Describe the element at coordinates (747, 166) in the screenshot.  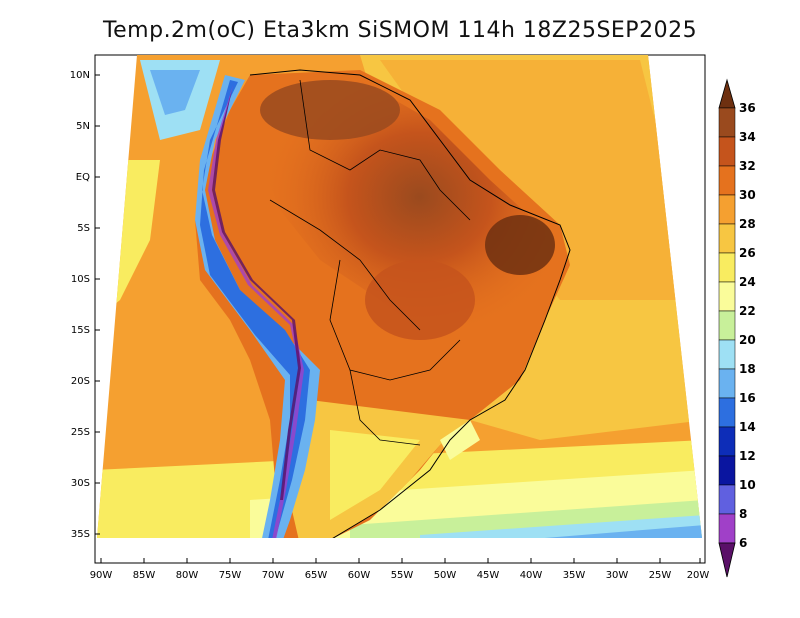
I see `colorbar-label: 32` at that location.